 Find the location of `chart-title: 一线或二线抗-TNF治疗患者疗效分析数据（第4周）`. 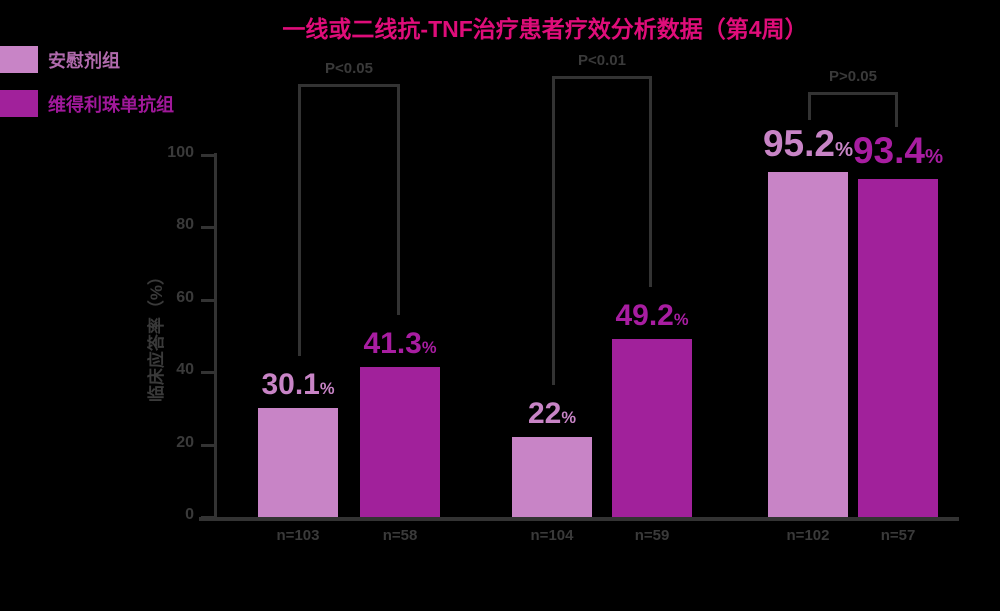

chart-title: 一线或二线抗-TNF治疗患者疗效分析数据（第4周） is located at coordinates (545, 29).